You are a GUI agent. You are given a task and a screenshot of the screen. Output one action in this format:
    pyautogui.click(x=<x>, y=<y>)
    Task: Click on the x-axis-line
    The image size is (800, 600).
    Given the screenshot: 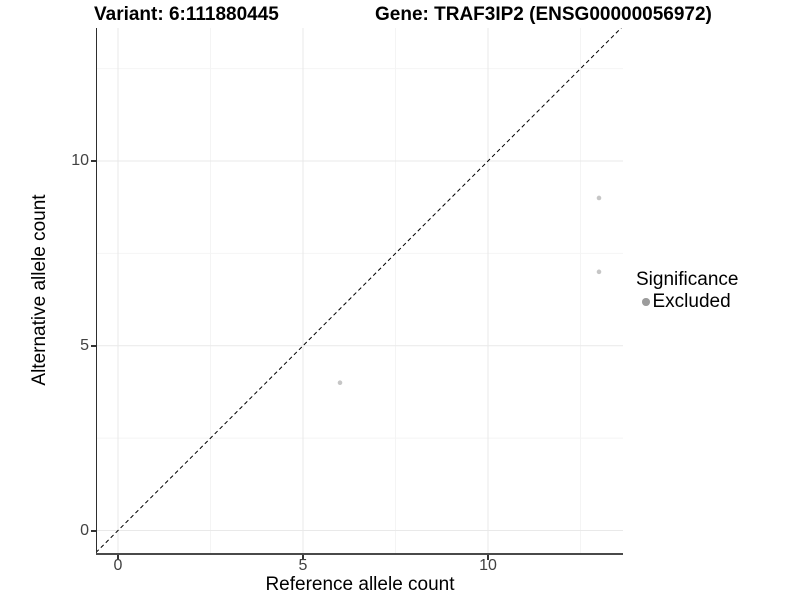 What is the action you would take?
    pyautogui.click(x=359, y=554)
    